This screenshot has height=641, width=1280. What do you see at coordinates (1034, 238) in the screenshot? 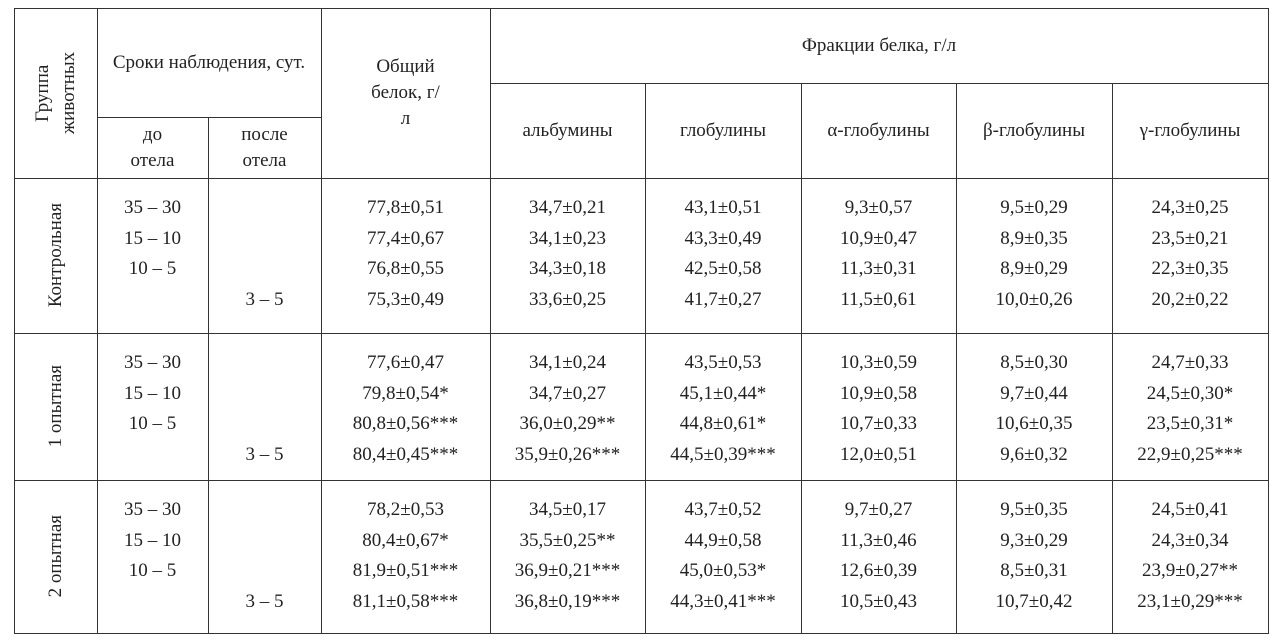
I see `value-cell: 8,9±0,35` at bounding box center [1034, 238].